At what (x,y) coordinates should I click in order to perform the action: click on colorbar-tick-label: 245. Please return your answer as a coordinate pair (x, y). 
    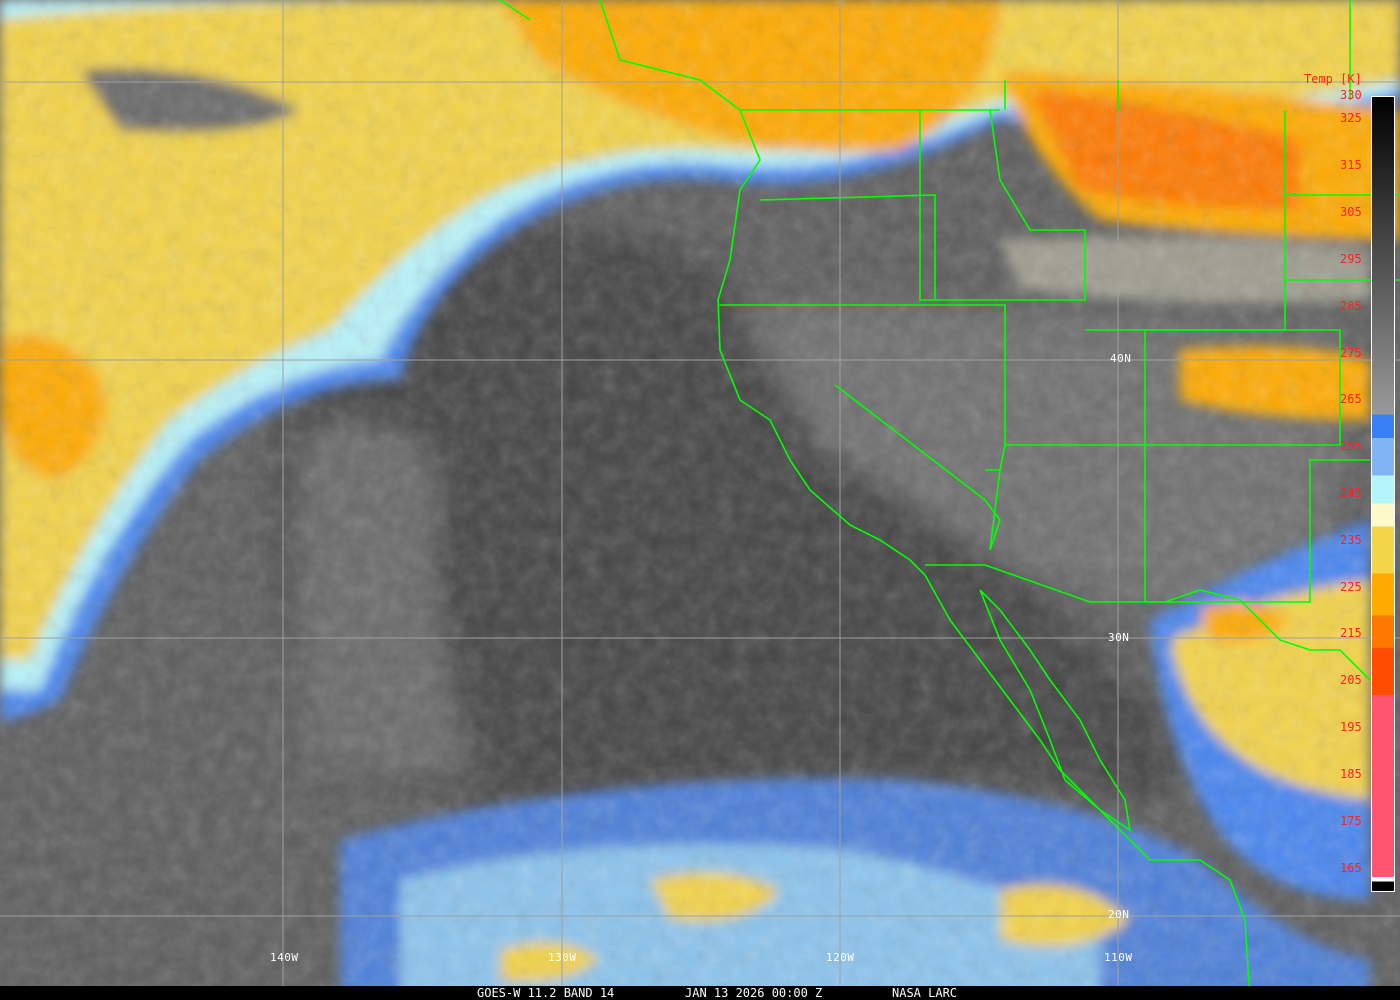
    Looking at the image, I should click on (1351, 493).